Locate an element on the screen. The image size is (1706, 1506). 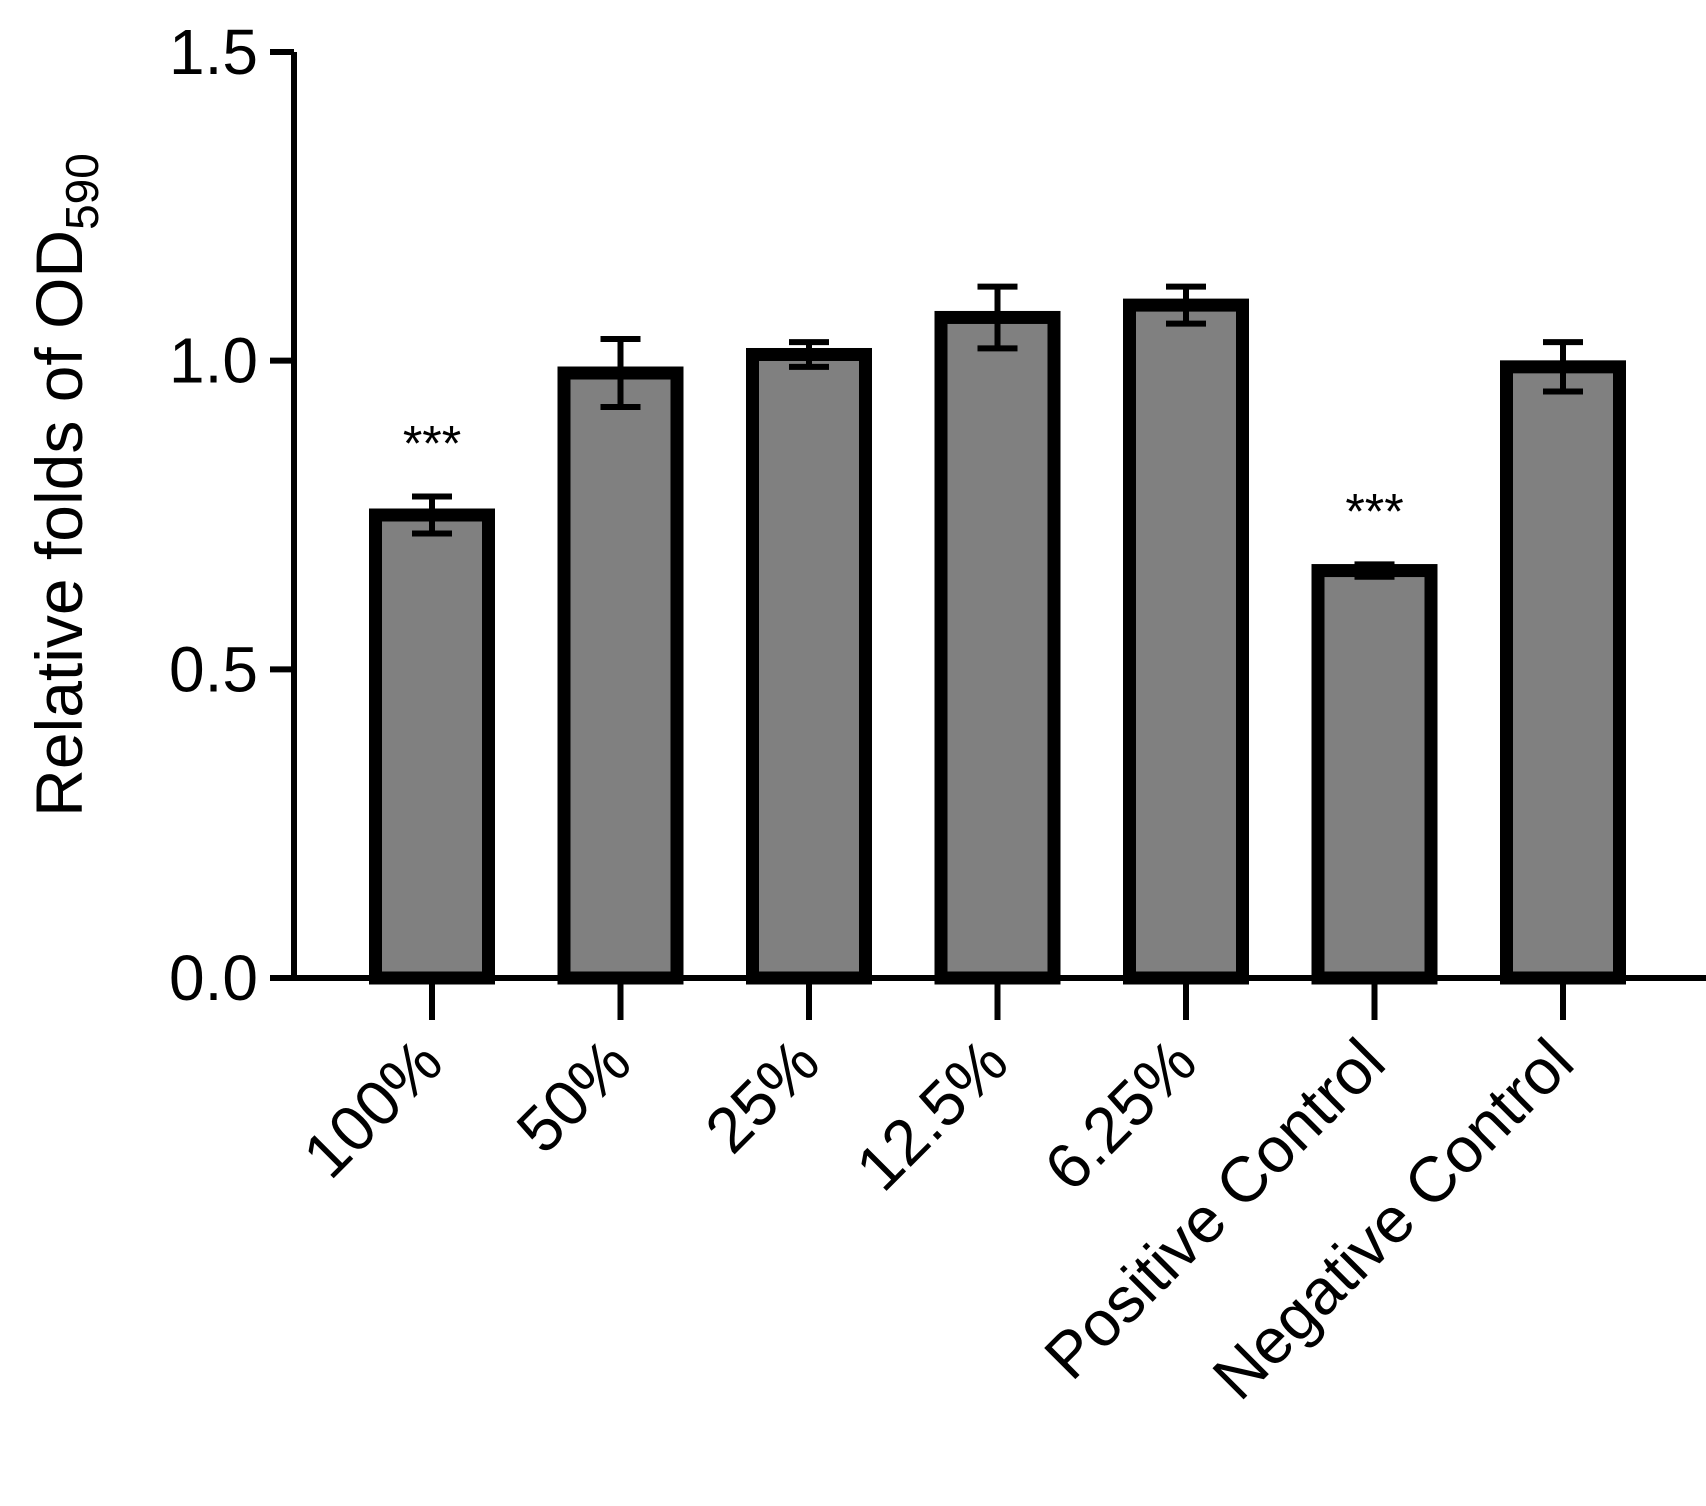
y-axis-title-subscript: 590 is located at coordinates (82, 191).